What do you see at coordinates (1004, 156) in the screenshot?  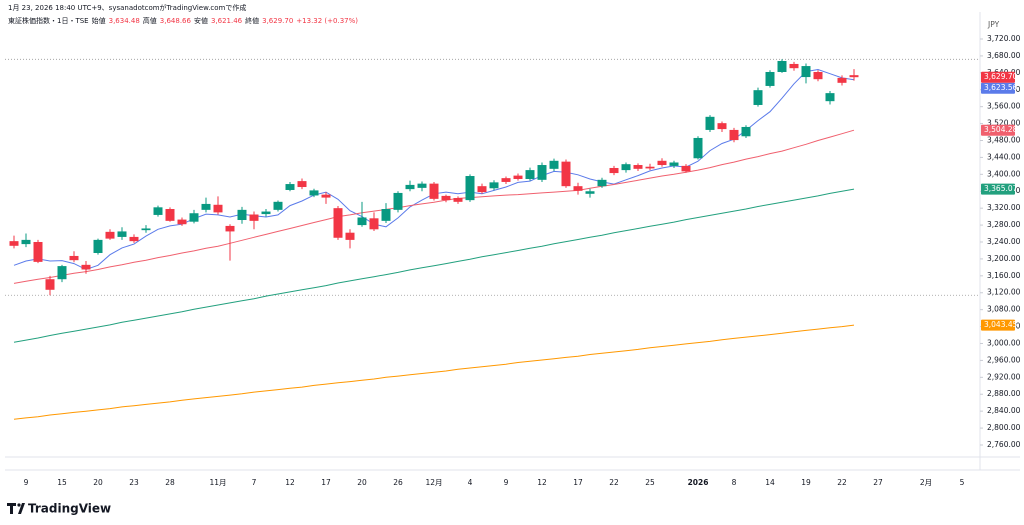 I see `y-tick-label: 3,440.00` at bounding box center [1004, 156].